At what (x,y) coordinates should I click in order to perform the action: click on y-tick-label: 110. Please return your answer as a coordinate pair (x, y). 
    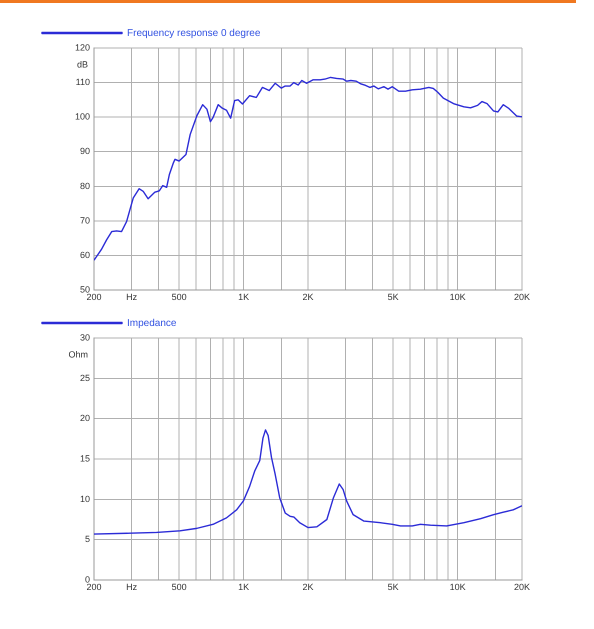
    Looking at the image, I should click on (83, 82).